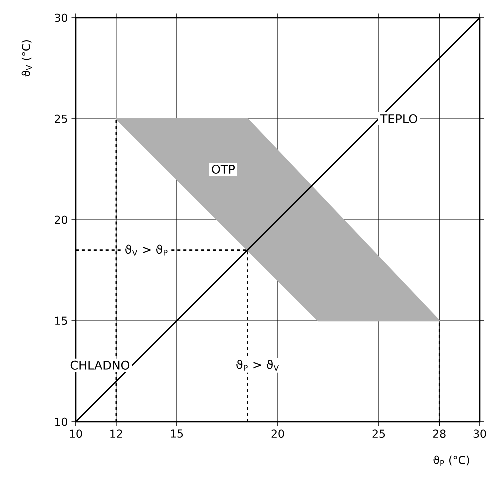 The width and height of the screenshot is (495, 485). Describe the element at coordinates (452, 461) in the screenshot. I see `x-axis-title: ϑ$_{P}$ (°C)` at that location.